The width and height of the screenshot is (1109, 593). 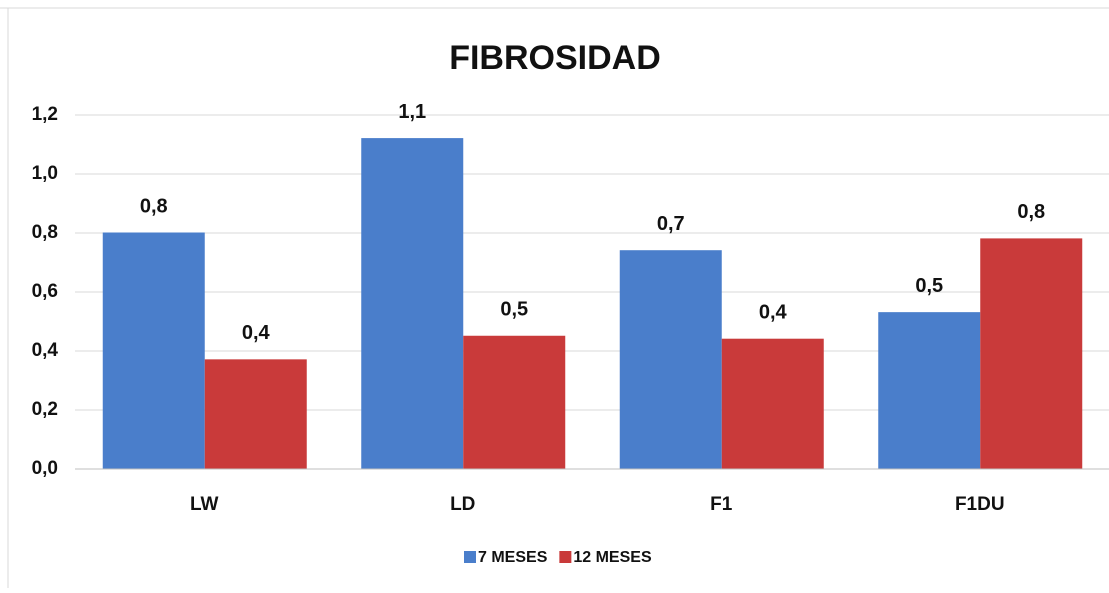 What do you see at coordinates (462, 504) in the screenshot?
I see `x-tick-label: LD` at bounding box center [462, 504].